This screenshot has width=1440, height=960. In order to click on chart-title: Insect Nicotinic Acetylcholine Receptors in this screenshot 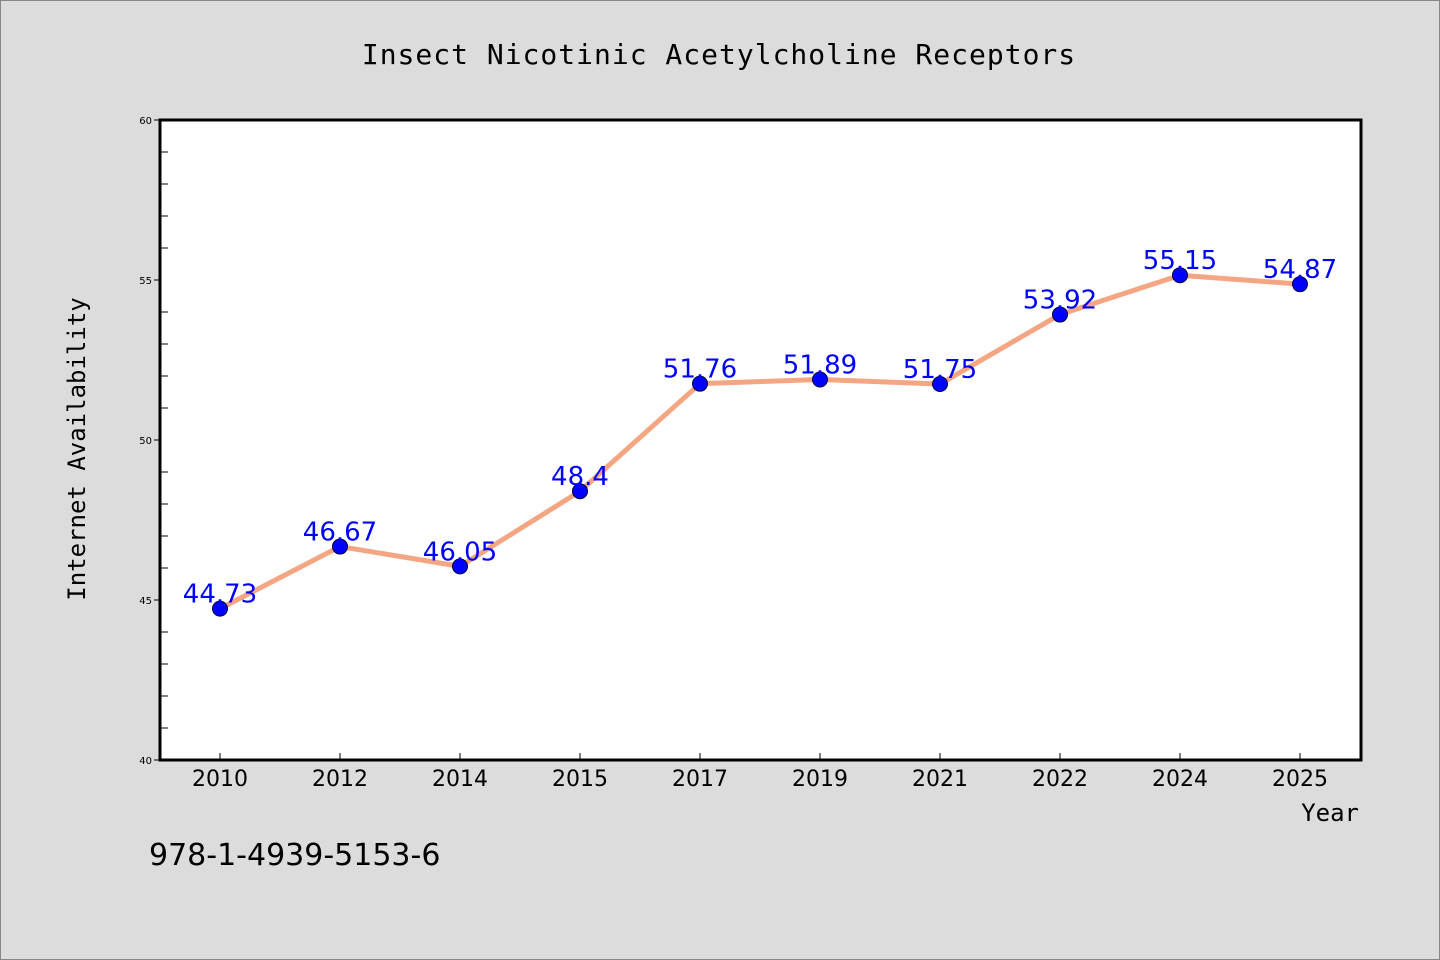, I will do `click(719, 54)`.